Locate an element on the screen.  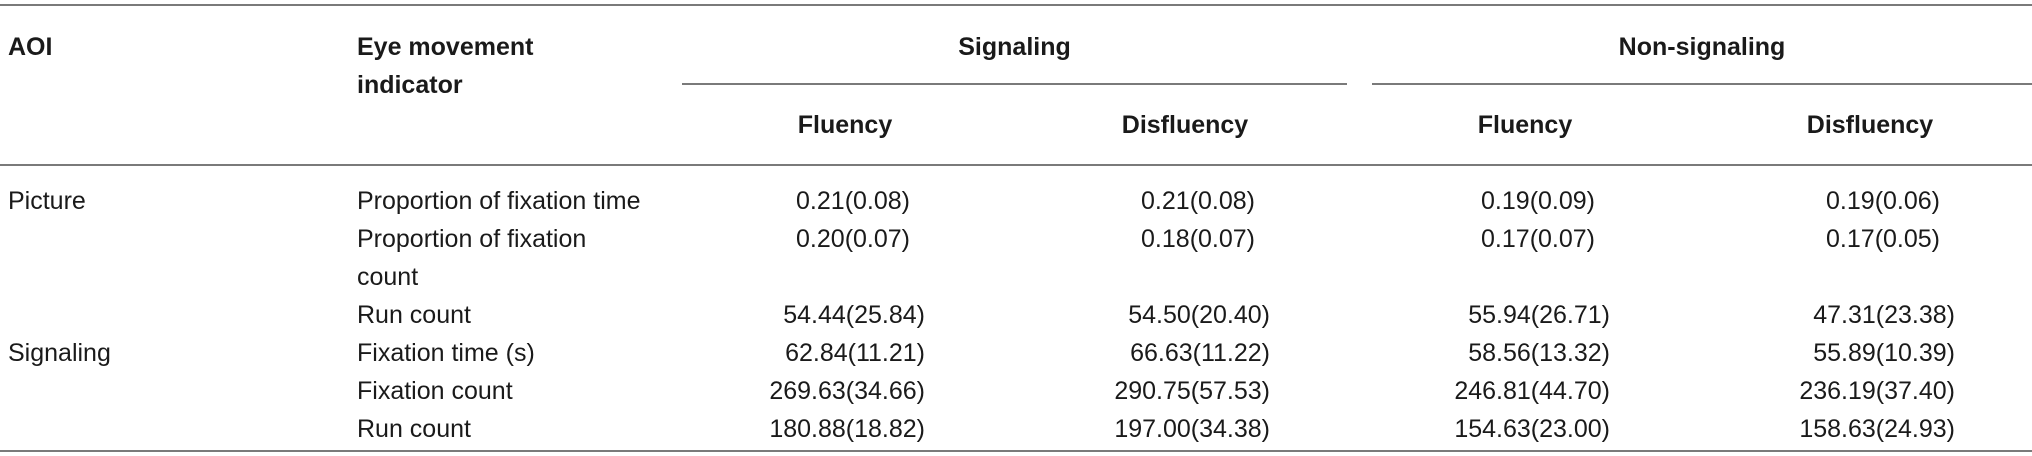
header-nonsignaling-fluency: Fluency is located at coordinates (1525, 125).